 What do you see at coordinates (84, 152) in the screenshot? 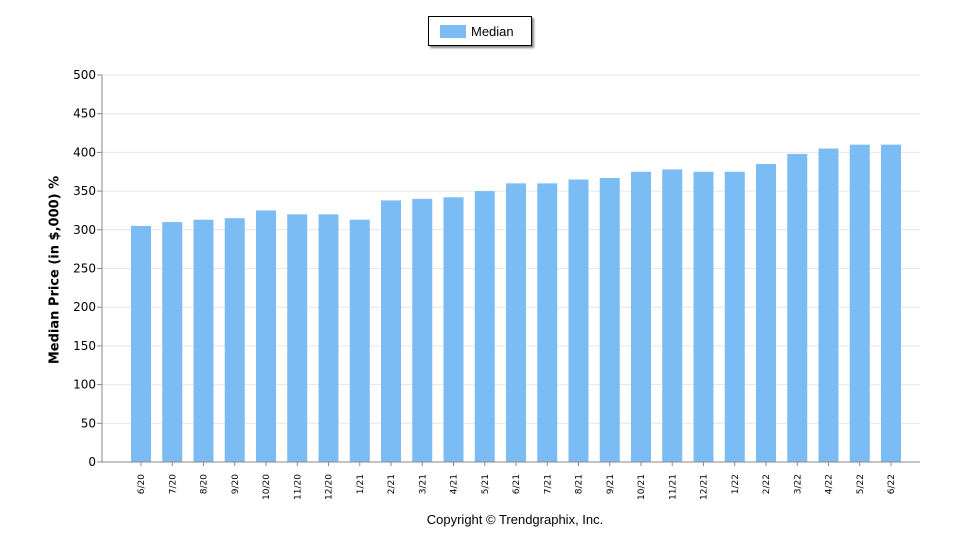
I see `y-tick-label: 400` at bounding box center [84, 152].